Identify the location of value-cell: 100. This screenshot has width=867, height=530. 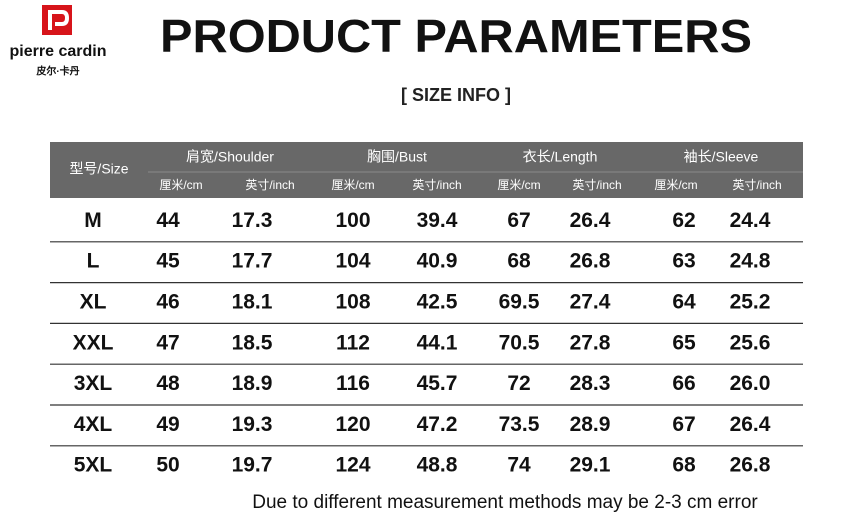
(352, 220).